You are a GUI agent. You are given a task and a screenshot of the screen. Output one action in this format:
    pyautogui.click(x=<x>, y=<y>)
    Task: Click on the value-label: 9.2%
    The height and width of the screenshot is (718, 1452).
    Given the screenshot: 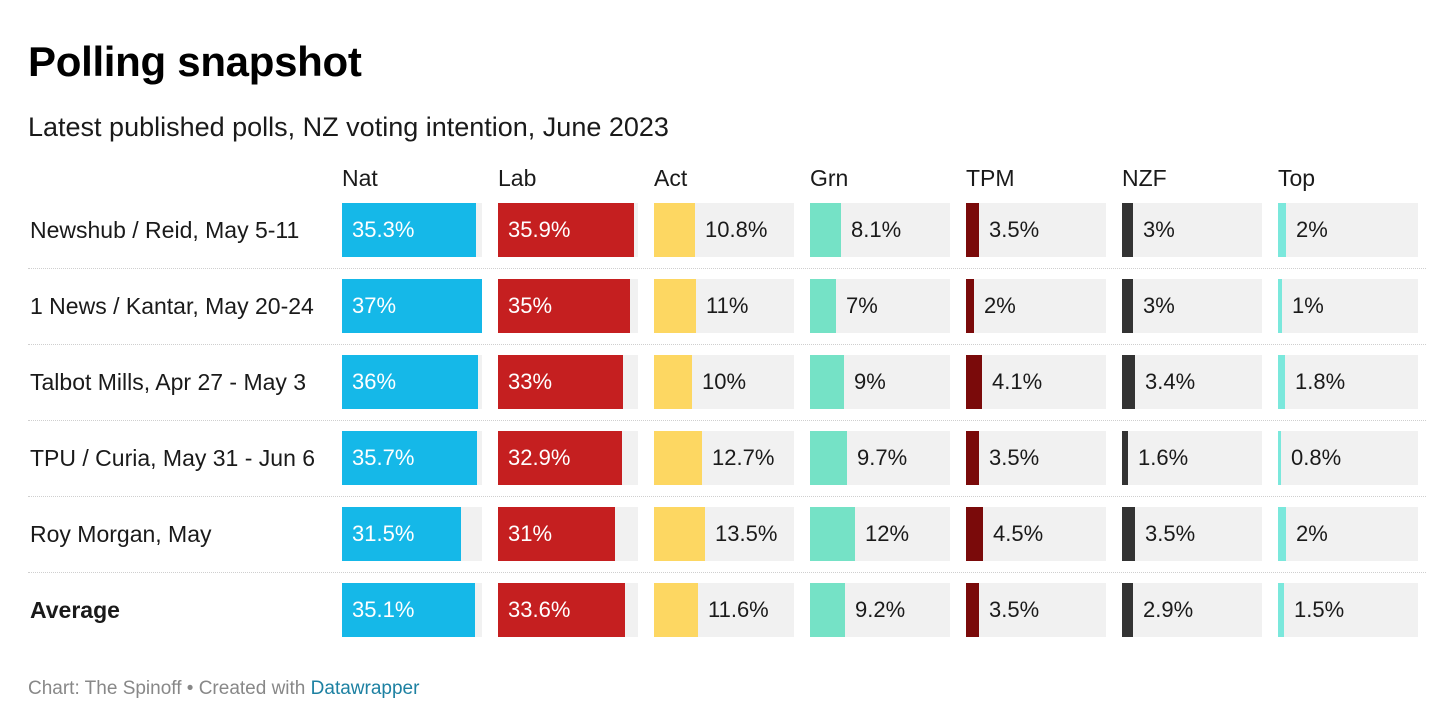 What is the action you would take?
    pyautogui.click(x=880, y=609)
    